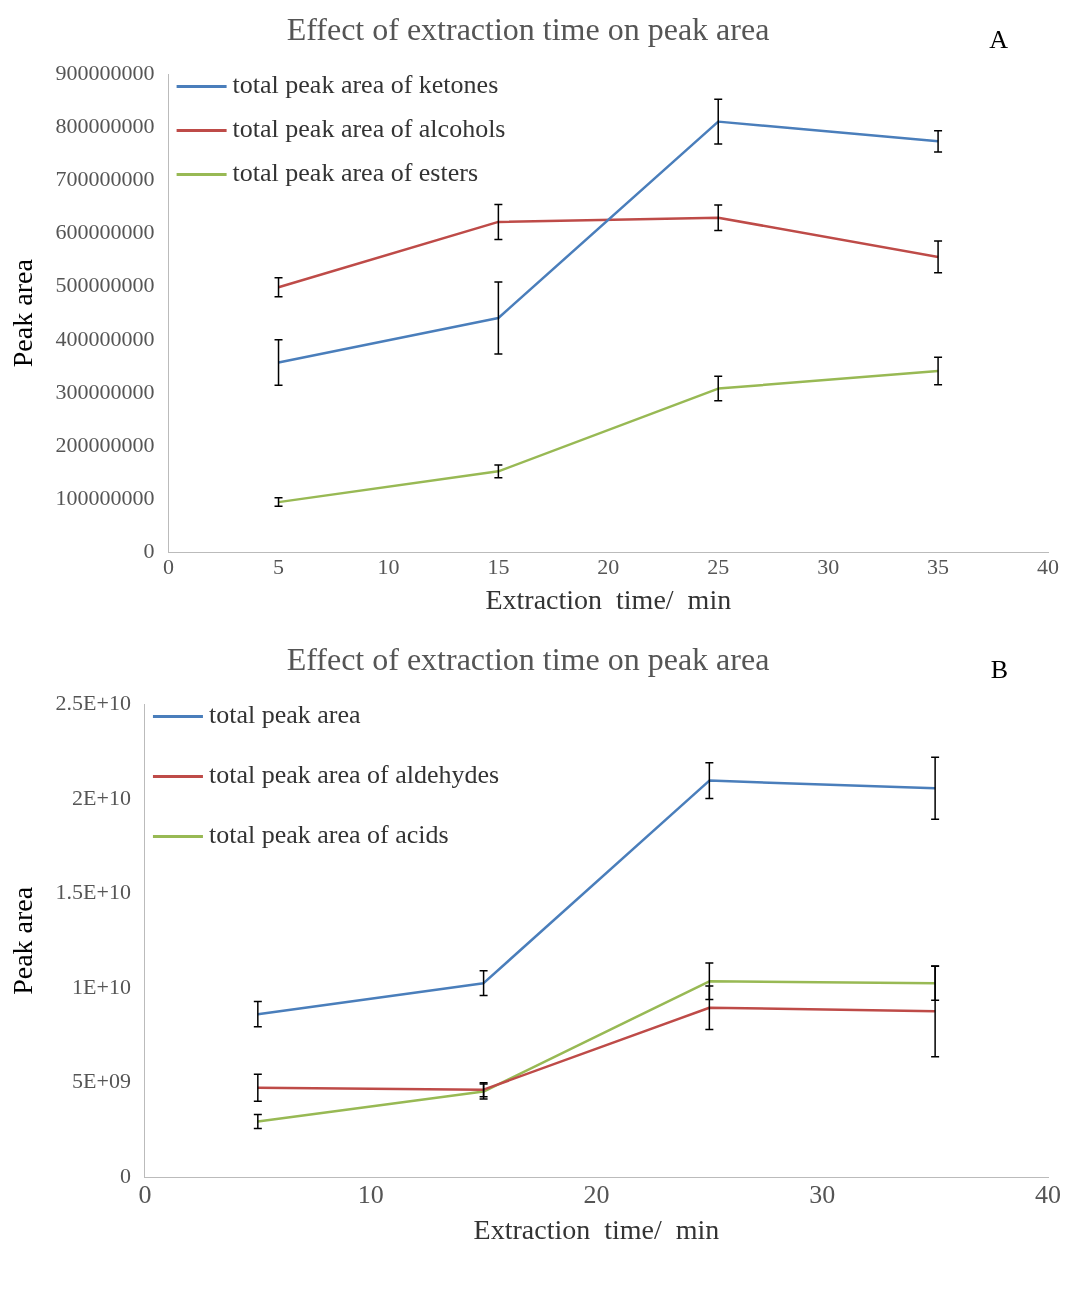 The image size is (1086, 1294). What do you see at coordinates (365, 85) in the screenshot?
I see `legend-label: total peak area of ketones` at bounding box center [365, 85].